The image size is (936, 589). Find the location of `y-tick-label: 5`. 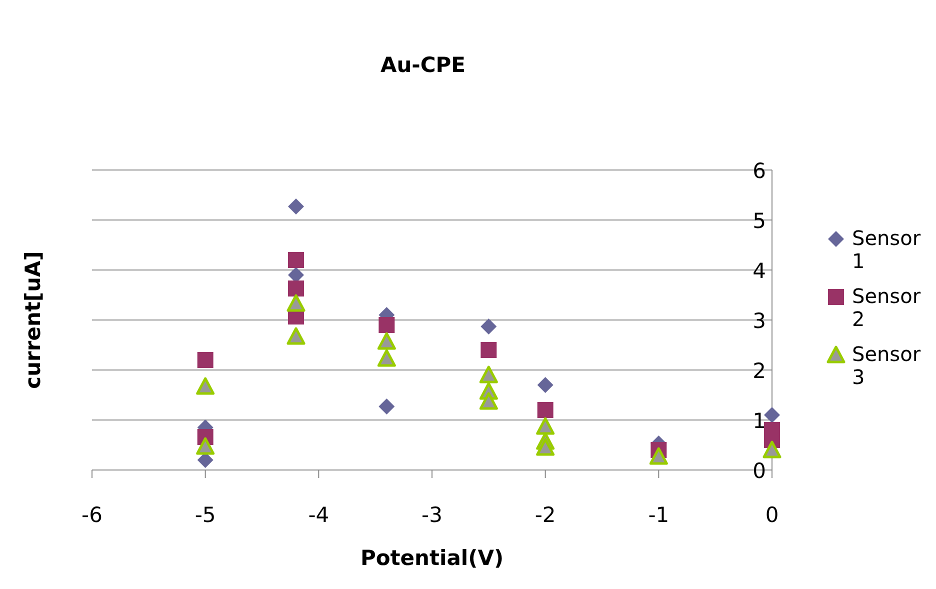

y-tick-label: 5 is located at coordinates (759, 221).